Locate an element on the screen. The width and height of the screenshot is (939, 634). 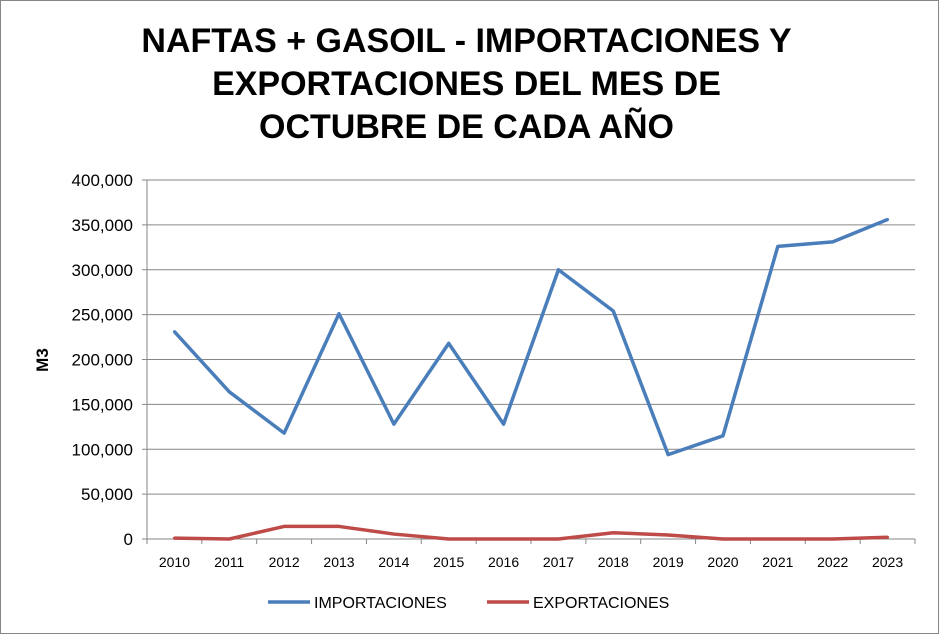
y-tick-label: 400,000 is located at coordinates (102, 180).